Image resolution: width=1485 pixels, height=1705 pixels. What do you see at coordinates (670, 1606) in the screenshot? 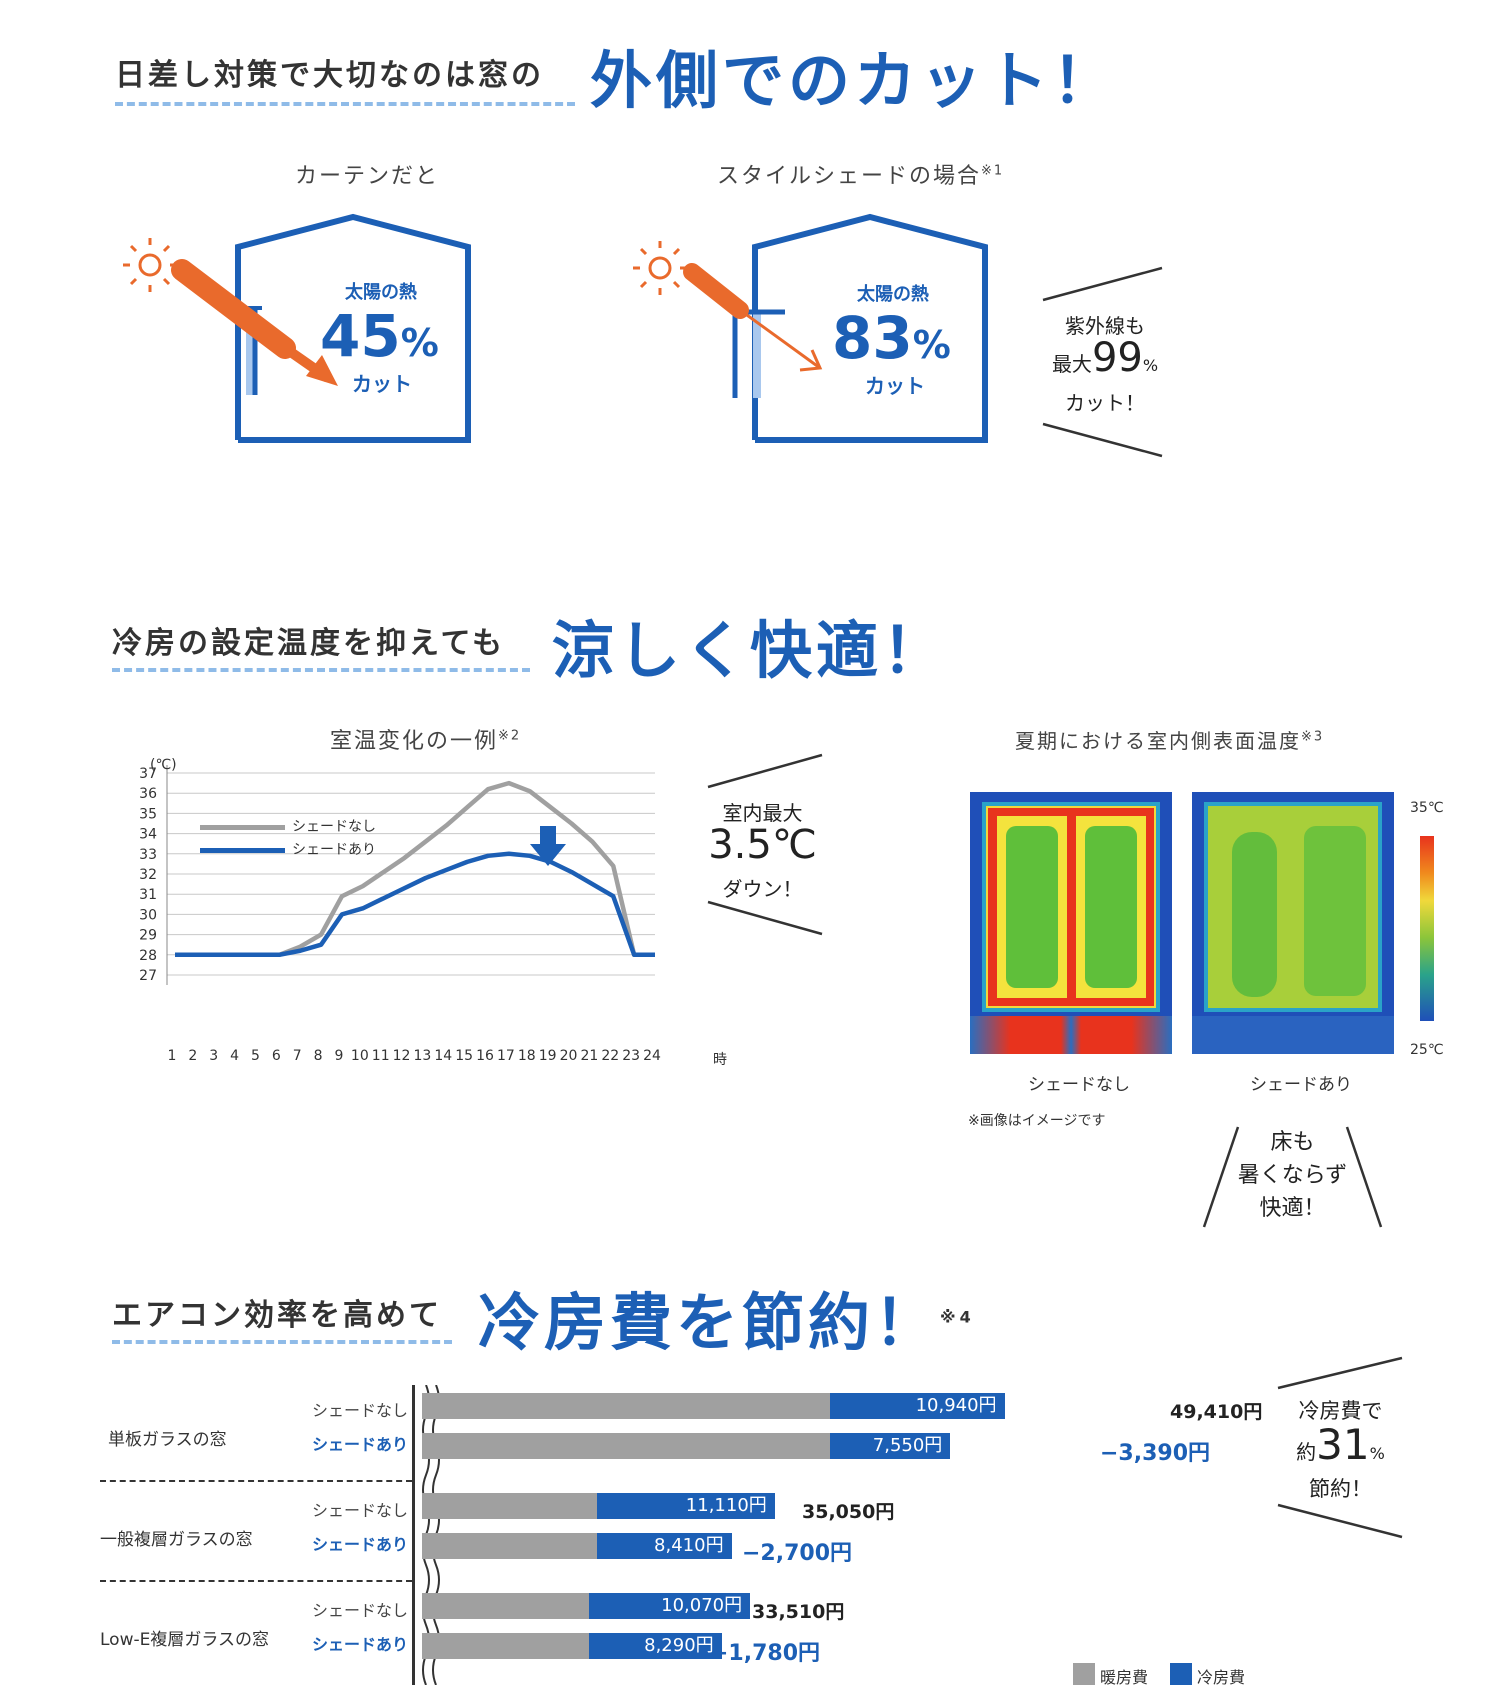
I see `bar-cooling: 10,070円` at bounding box center [670, 1606].